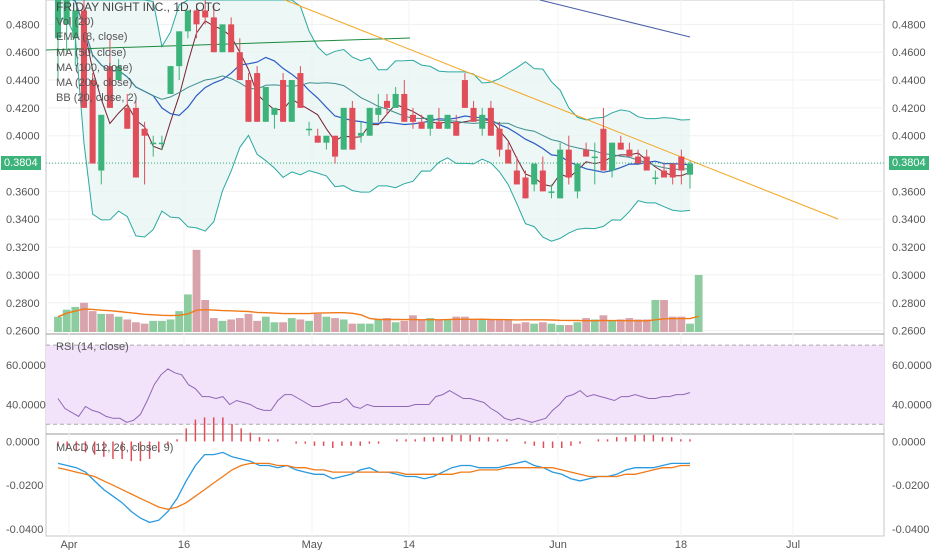 The width and height of the screenshot is (932, 550). What do you see at coordinates (378, 315) in the screenshot?
I see `volume-ma-line` at bounding box center [378, 315].